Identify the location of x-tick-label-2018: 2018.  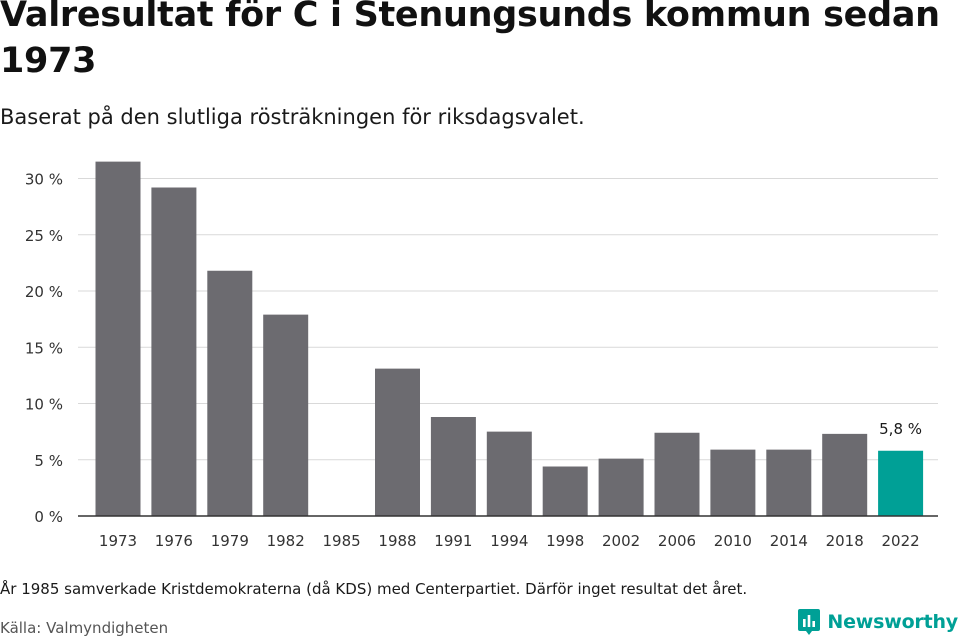
(845, 541).